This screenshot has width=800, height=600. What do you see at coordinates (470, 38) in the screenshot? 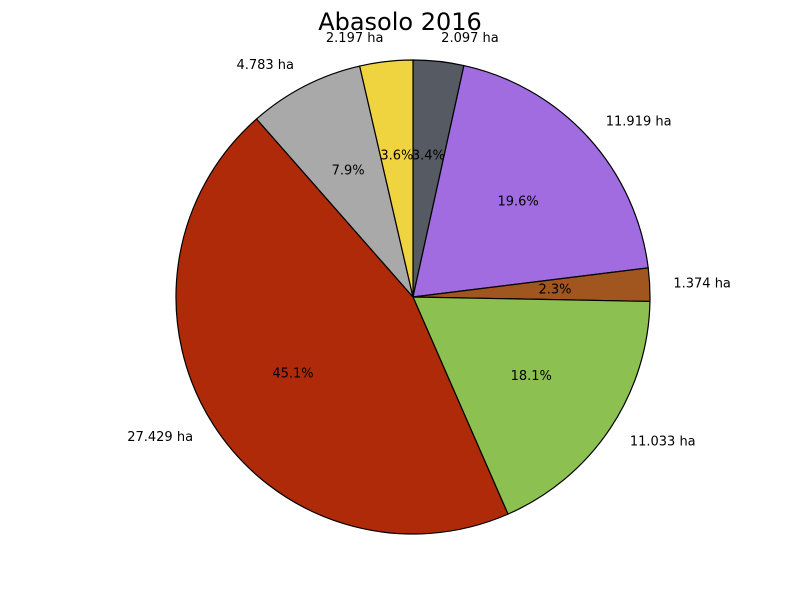
I see `slice-value-label: 2.097 ha` at bounding box center [470, 38].